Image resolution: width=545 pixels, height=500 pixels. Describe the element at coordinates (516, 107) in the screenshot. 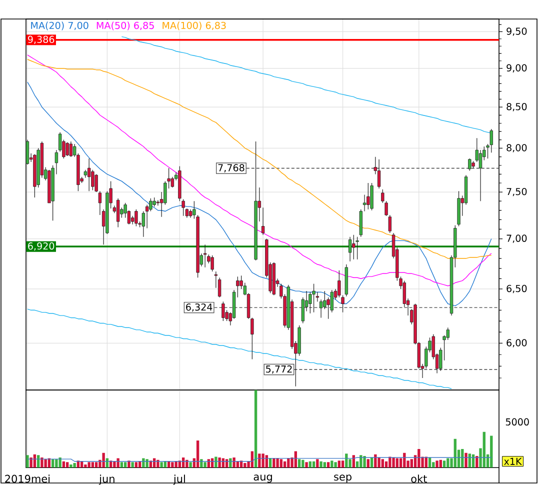

I see `y-tick-label: 8,50` at that location.